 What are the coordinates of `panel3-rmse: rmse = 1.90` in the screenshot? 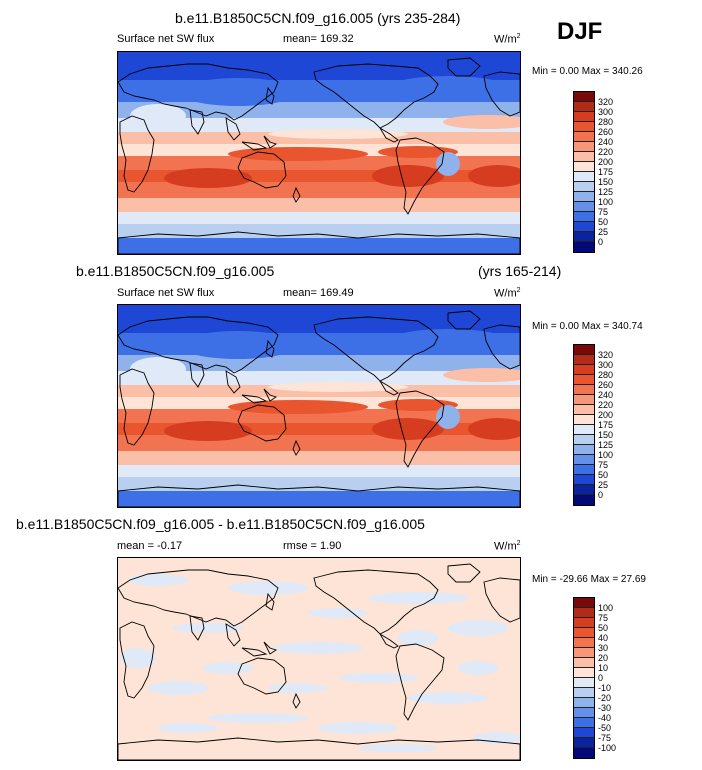 It's located at (312, 546).